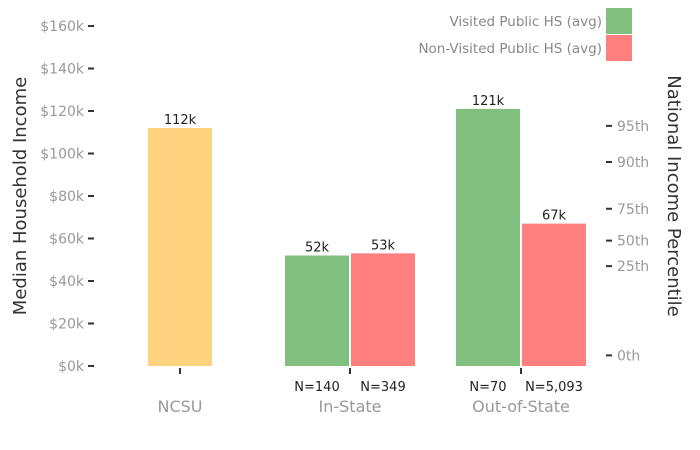 Image resolution: width=700 pixels, height=450 pixels. I want to click on y-tick-label-0: $0k, so click(71, 367).